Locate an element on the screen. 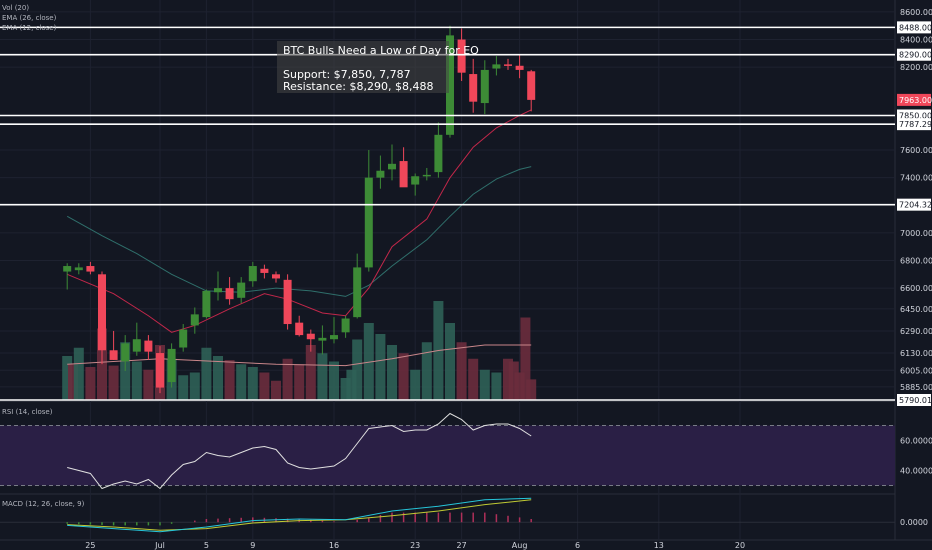  rsi-tick-label: 60.0000 is located at coordinates (916, 441).